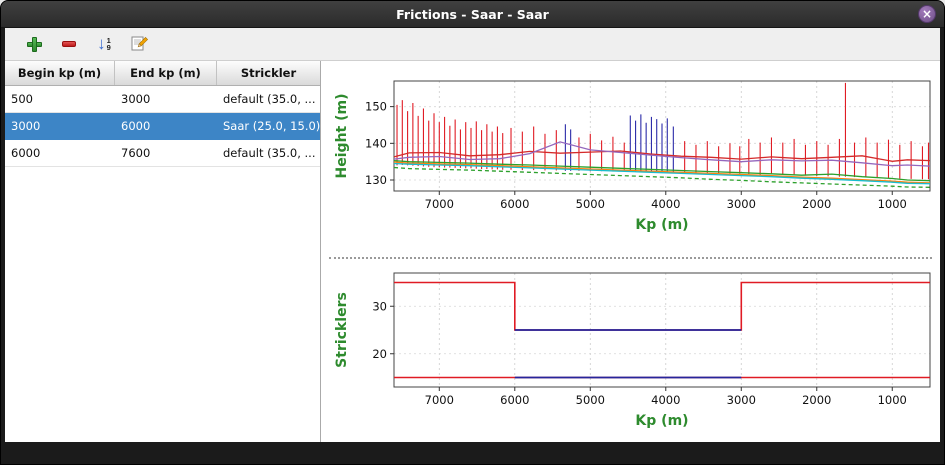  I want to click on titlebar: Frictions - Saar - Saar ×, so click(472, 14).